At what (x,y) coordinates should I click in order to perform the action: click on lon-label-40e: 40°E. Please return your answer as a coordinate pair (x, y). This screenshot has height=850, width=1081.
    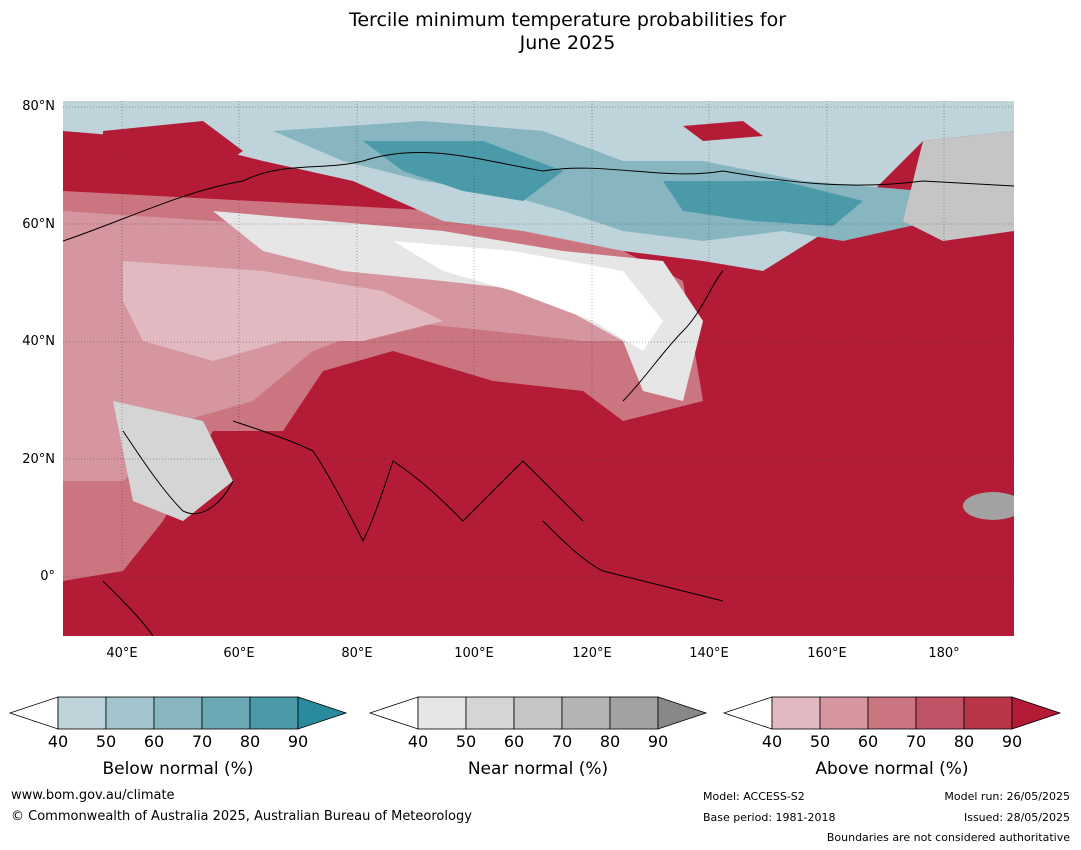
    Looking at the image, I should click on (122, 653).